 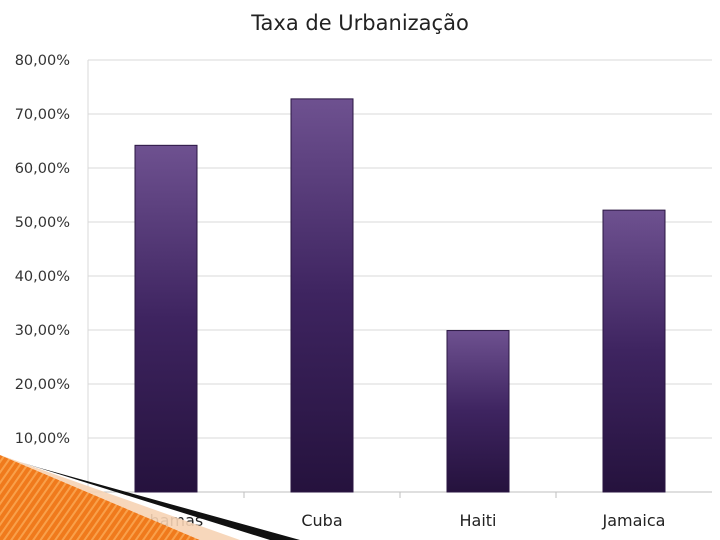 I want to click on y-tick-label: 30,00%, so click(x=42, y=331).